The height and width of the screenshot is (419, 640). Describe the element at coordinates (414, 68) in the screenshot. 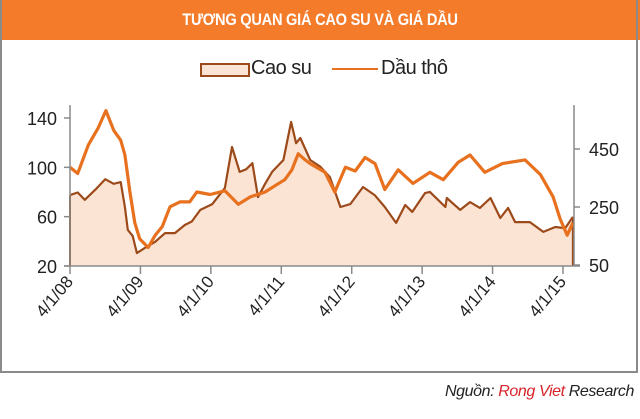

I see `legend-label-oil: Dầu thô` at that location.